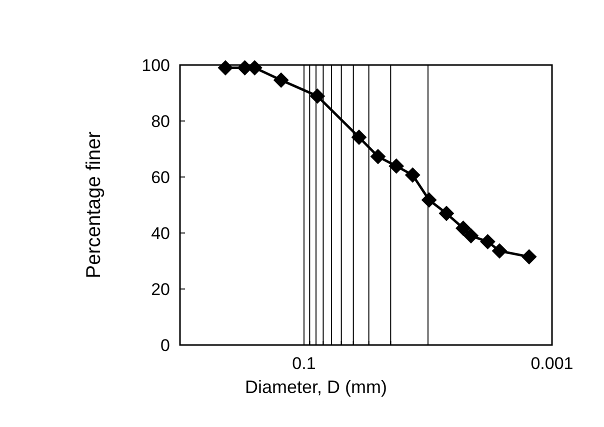 This screenshot has width=604, height=427. I want to click on x-tick-label: 0.1, so click(304, 363).